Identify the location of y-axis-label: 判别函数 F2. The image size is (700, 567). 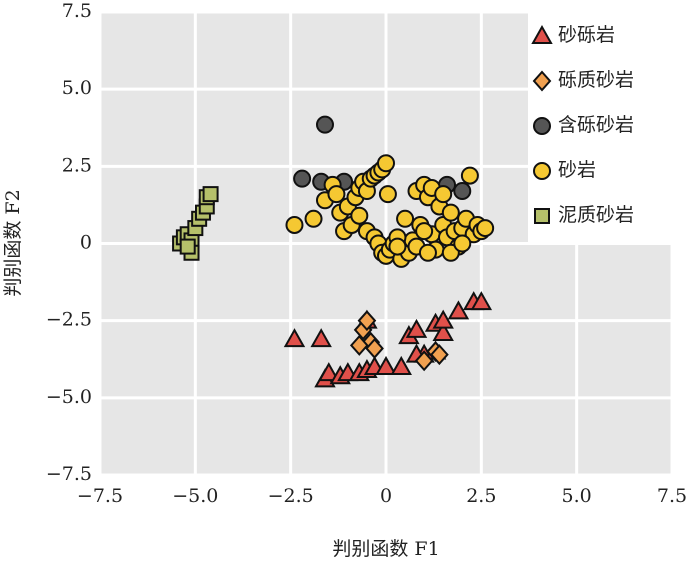
(13, 242).